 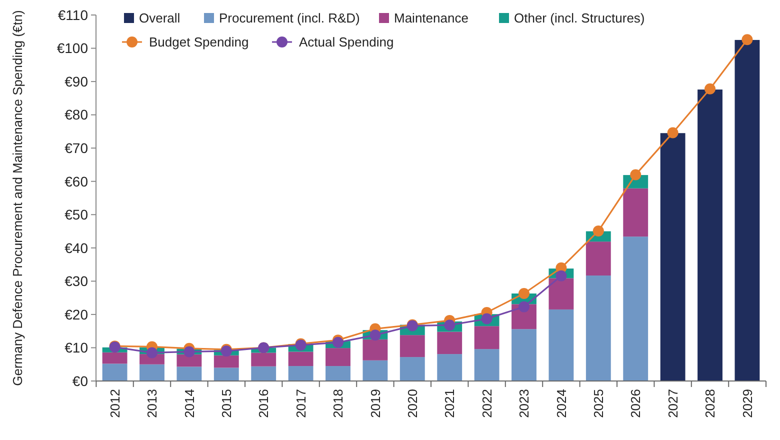 I want to click on x-tick-label: 2028, so click(x=710, y=403).